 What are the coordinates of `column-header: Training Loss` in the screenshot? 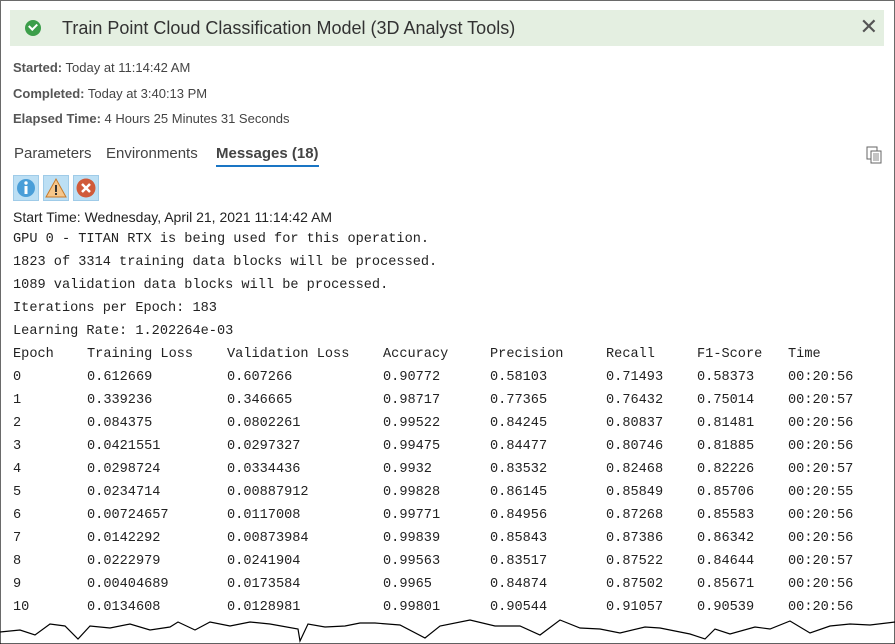 It's located at (140, 354).